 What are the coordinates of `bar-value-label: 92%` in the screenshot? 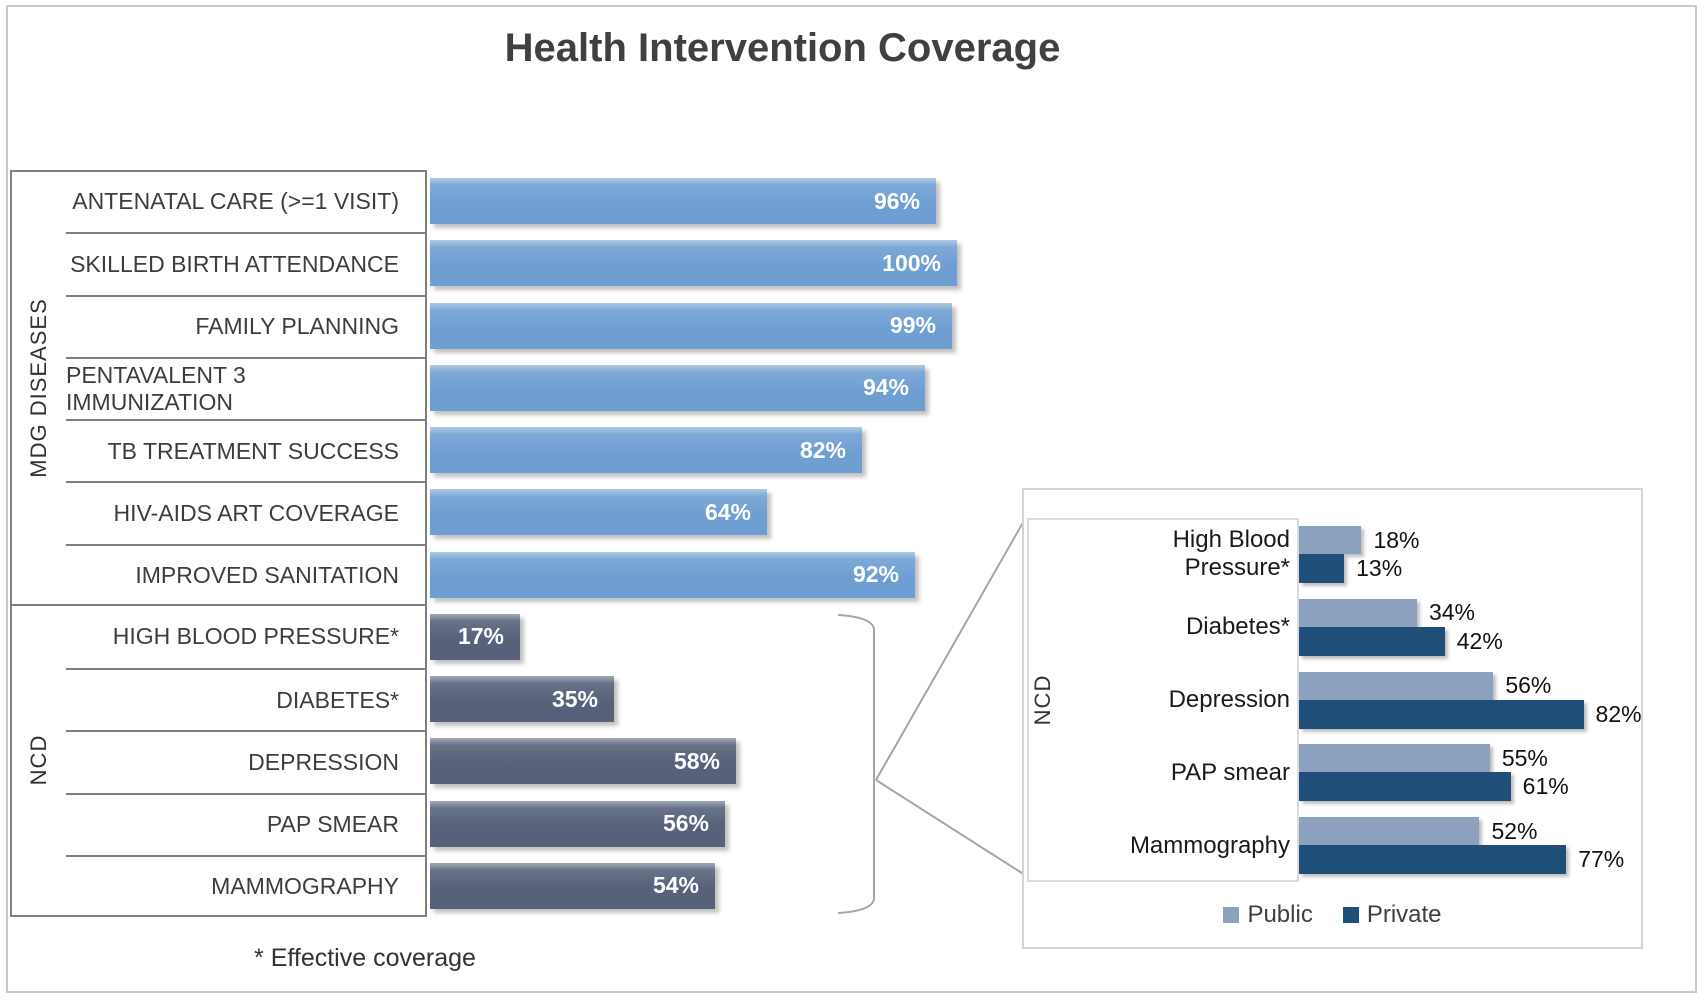 It's located at (875, 574).